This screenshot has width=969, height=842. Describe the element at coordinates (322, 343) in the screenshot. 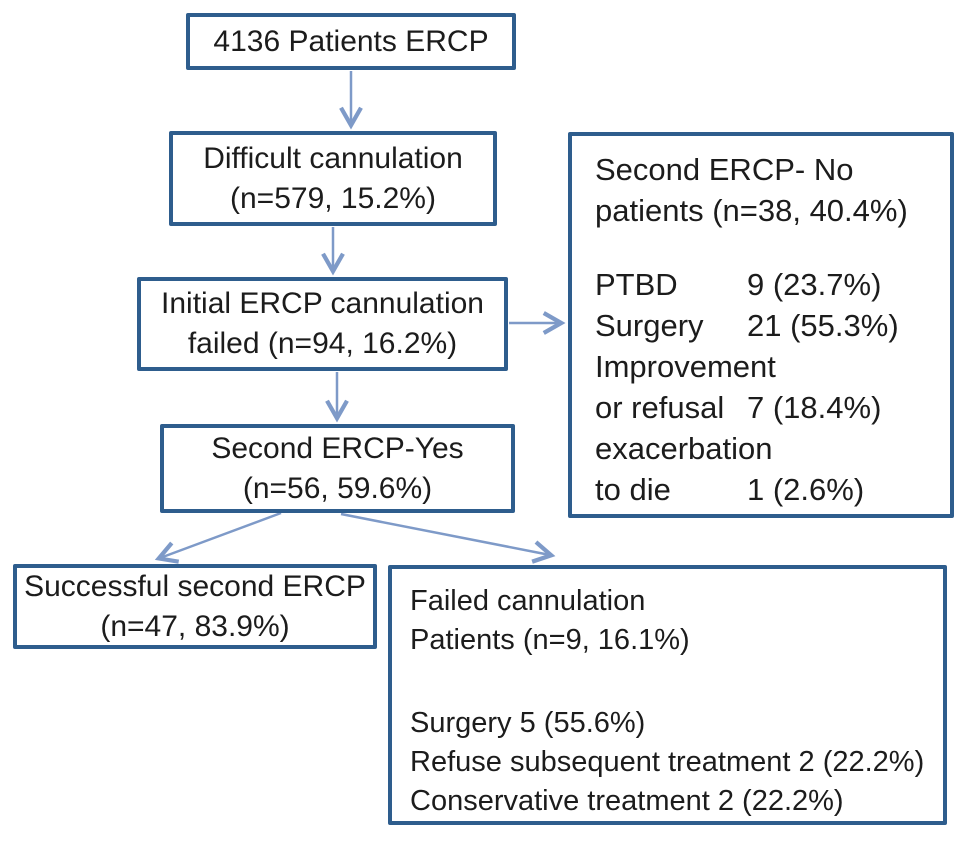

I see `box-initial-ercp-failed-line2: failed (n=94, 16.2%)` at that location.